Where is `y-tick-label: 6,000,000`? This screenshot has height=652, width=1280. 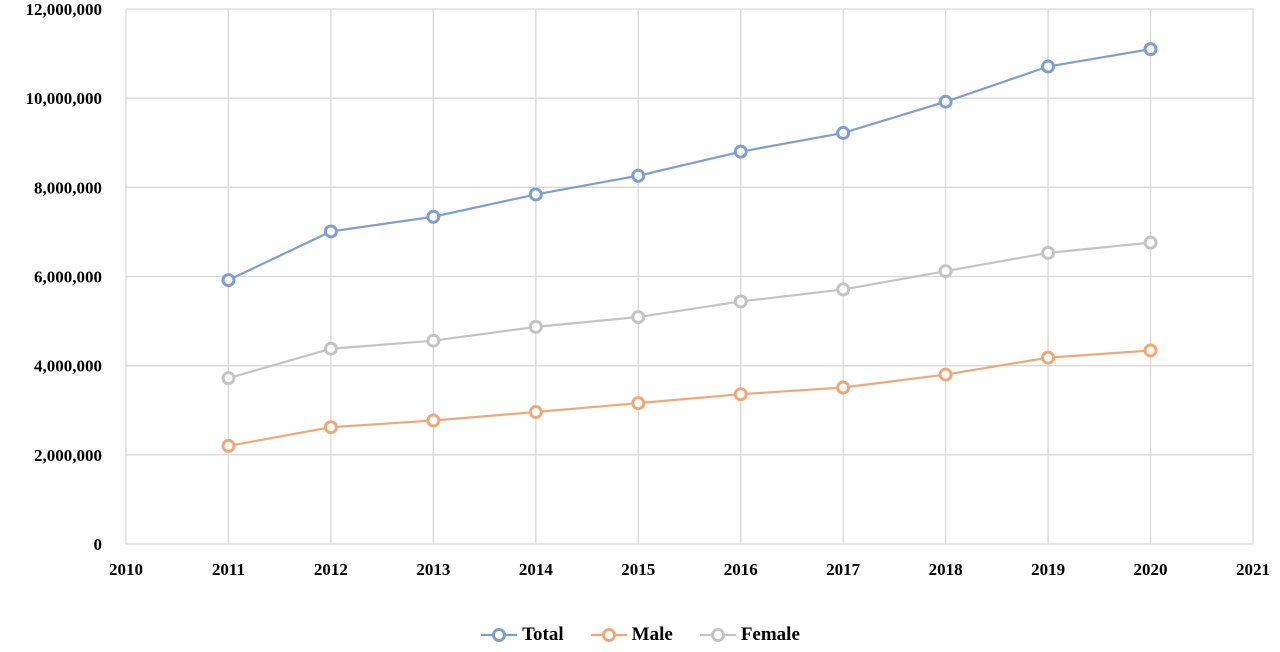 y-tick-label: 6,000,000 is located at coordinates (68, 277).